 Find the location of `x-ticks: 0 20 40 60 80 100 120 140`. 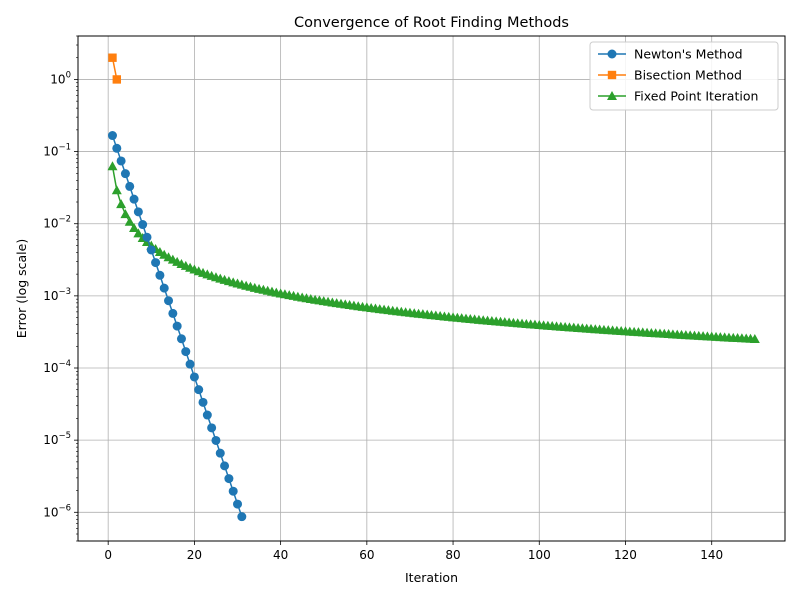

x-ticks: 0 20 40 60 80 100 120 140 is located at coordinates (413, 551).